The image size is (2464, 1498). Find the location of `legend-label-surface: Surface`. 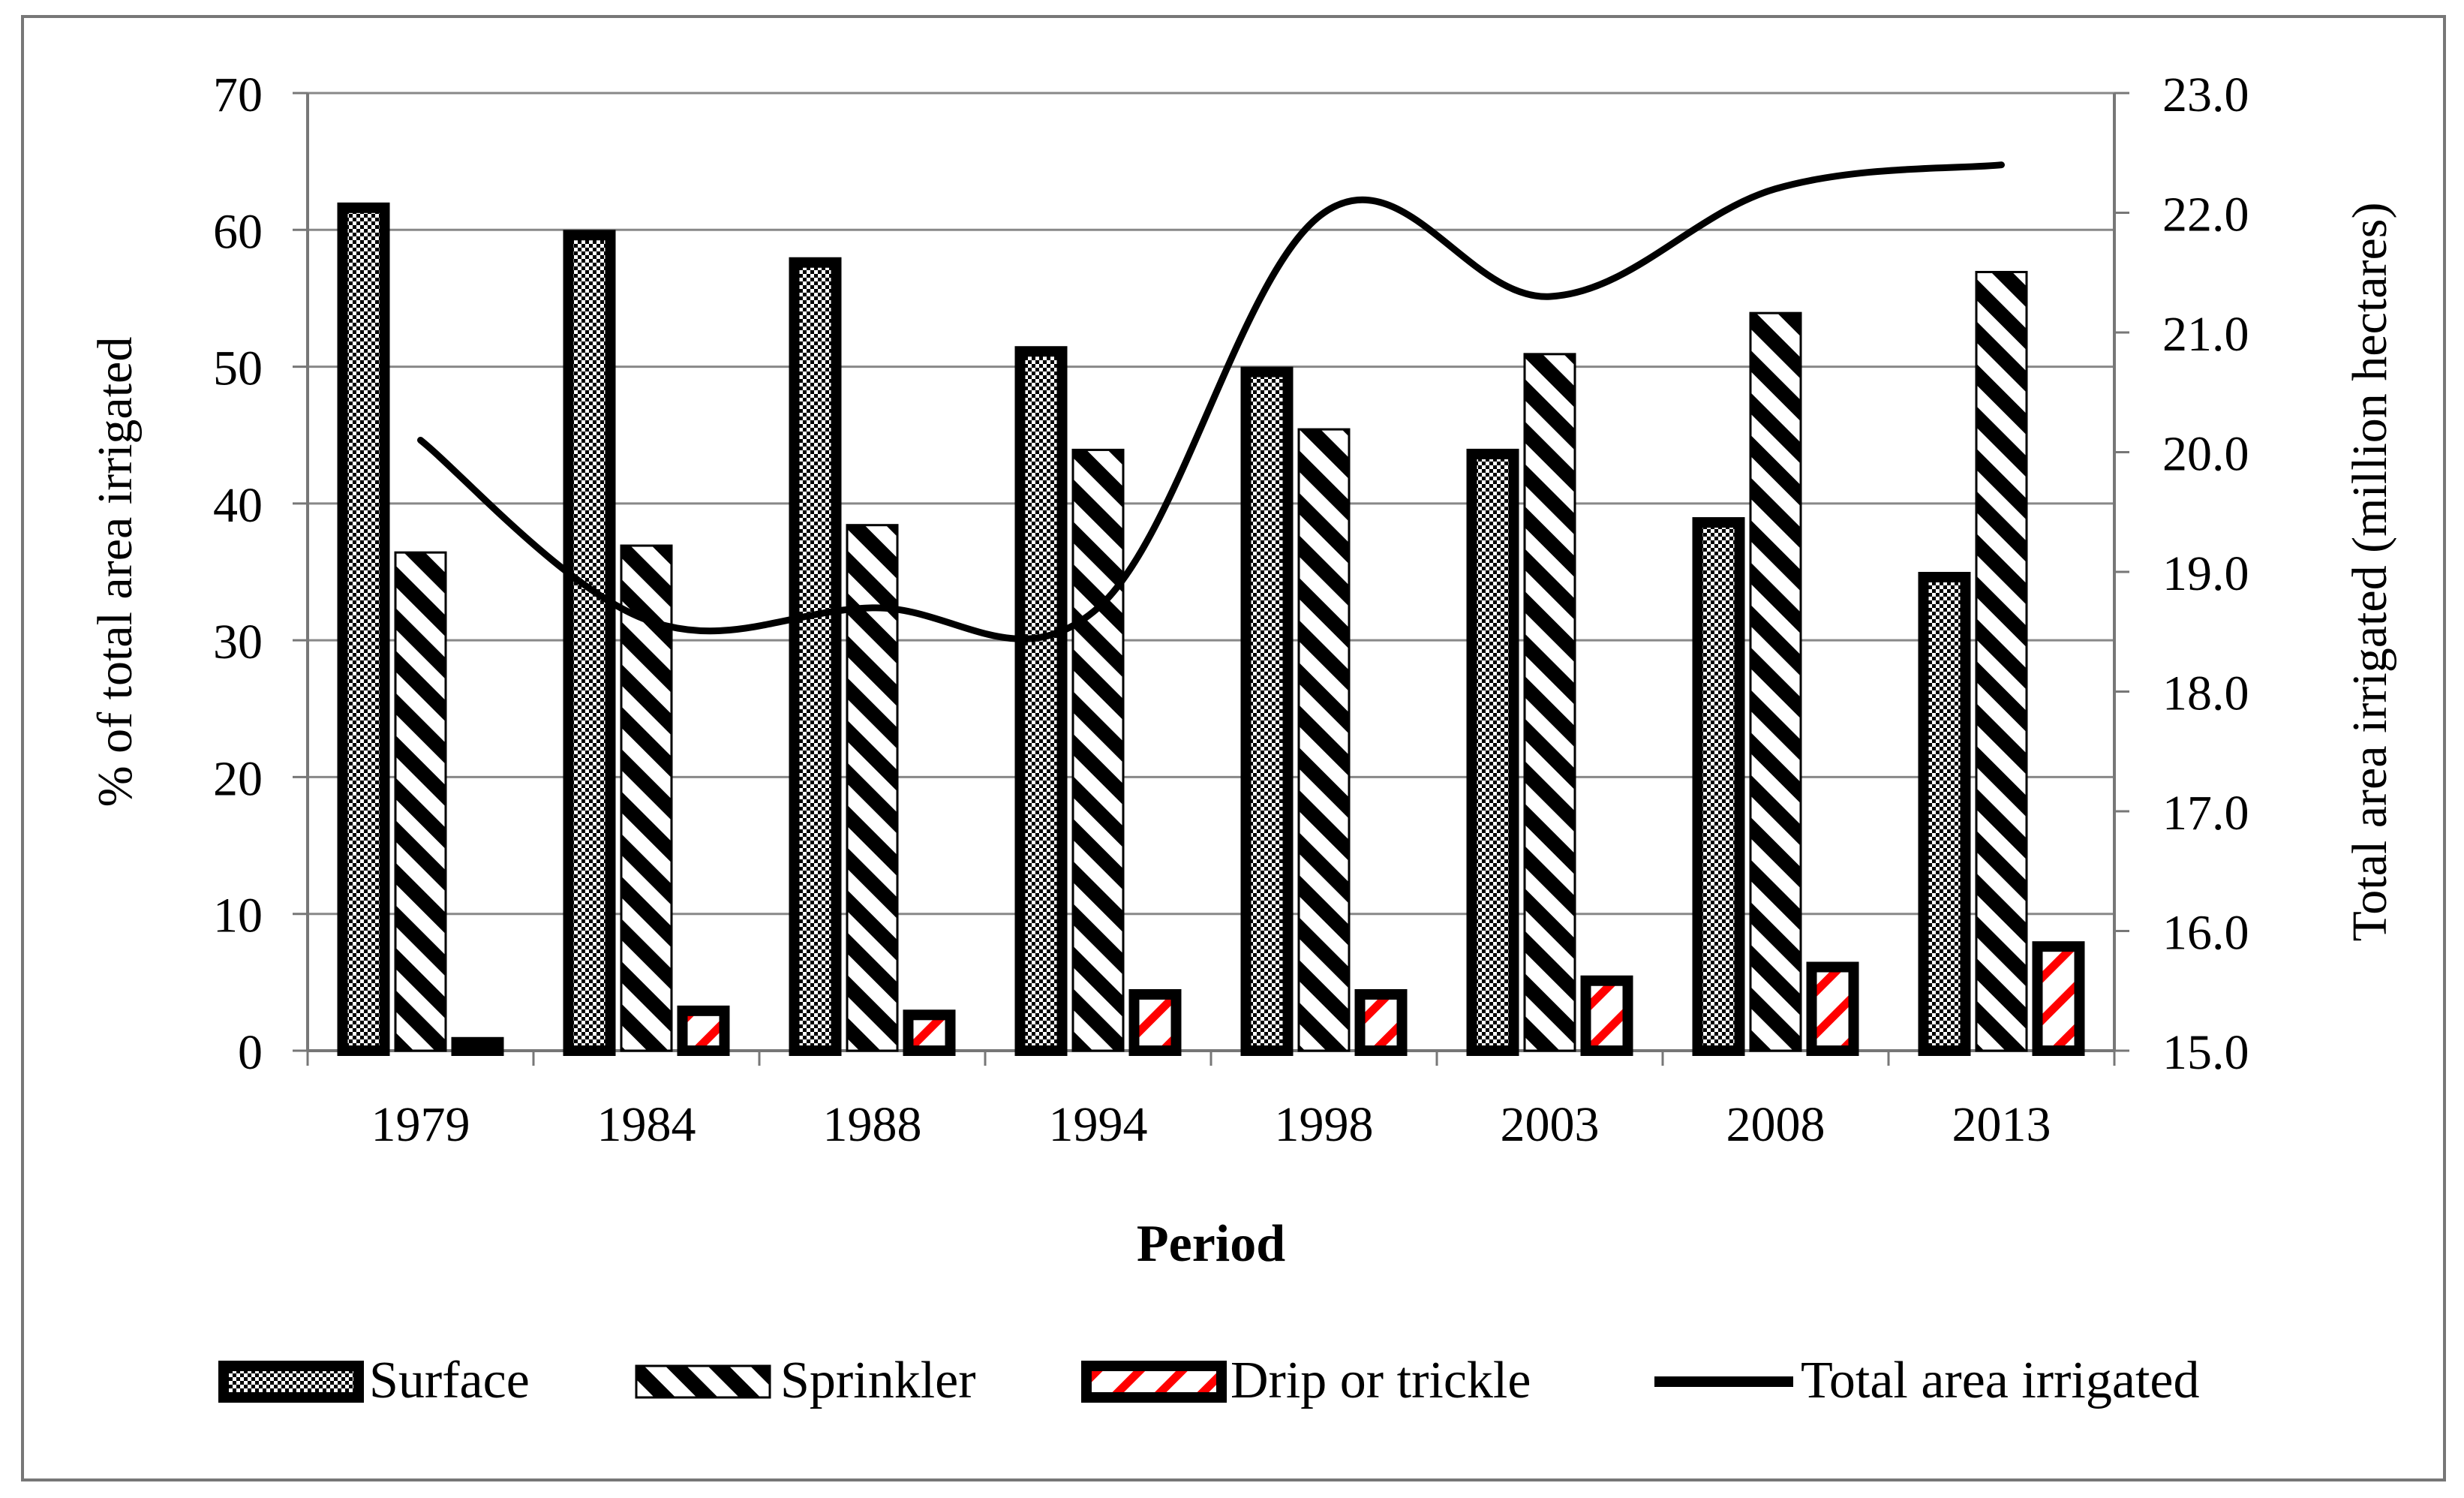

legend-label-surface: Surface is located at coordinates (449, 1380).